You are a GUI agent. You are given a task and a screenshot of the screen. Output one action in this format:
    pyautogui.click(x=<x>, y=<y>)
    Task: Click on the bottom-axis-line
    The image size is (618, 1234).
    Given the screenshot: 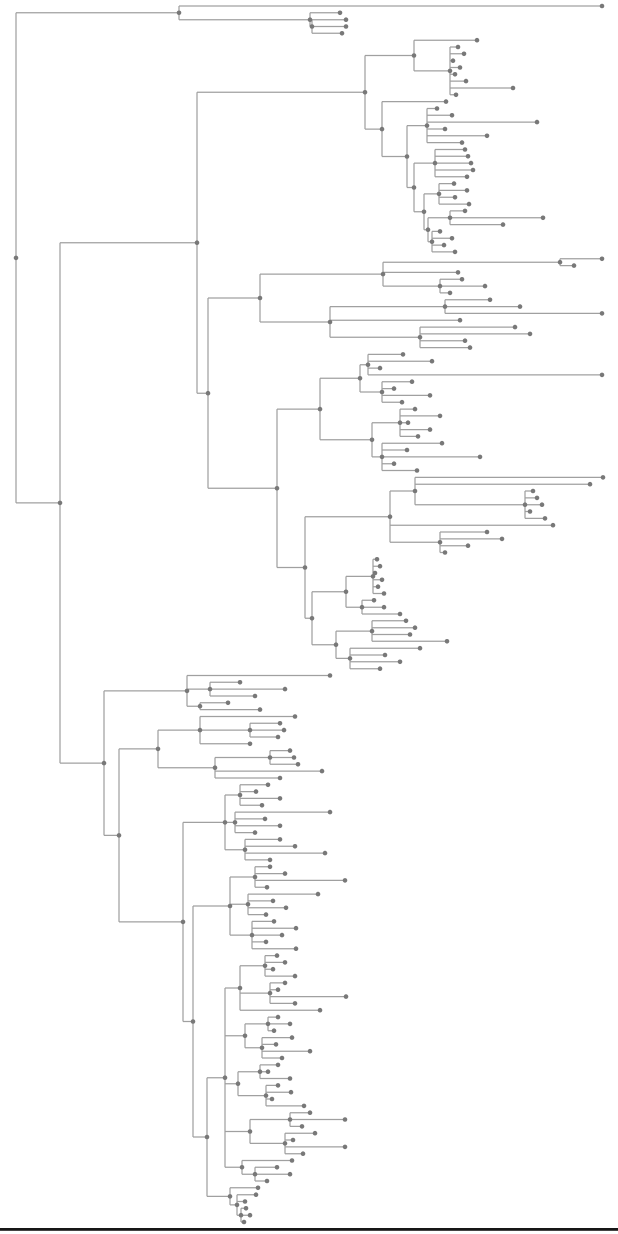 What is the action you would take?
    pyautogui.click(x=309, y=1229)
    